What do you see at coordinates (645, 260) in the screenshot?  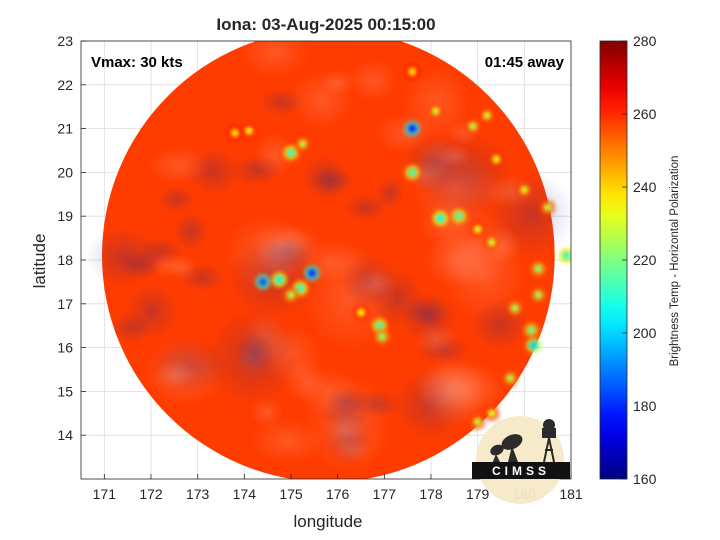 I see `colorbar-tick-label: 220` at bounding box center [645, 260].